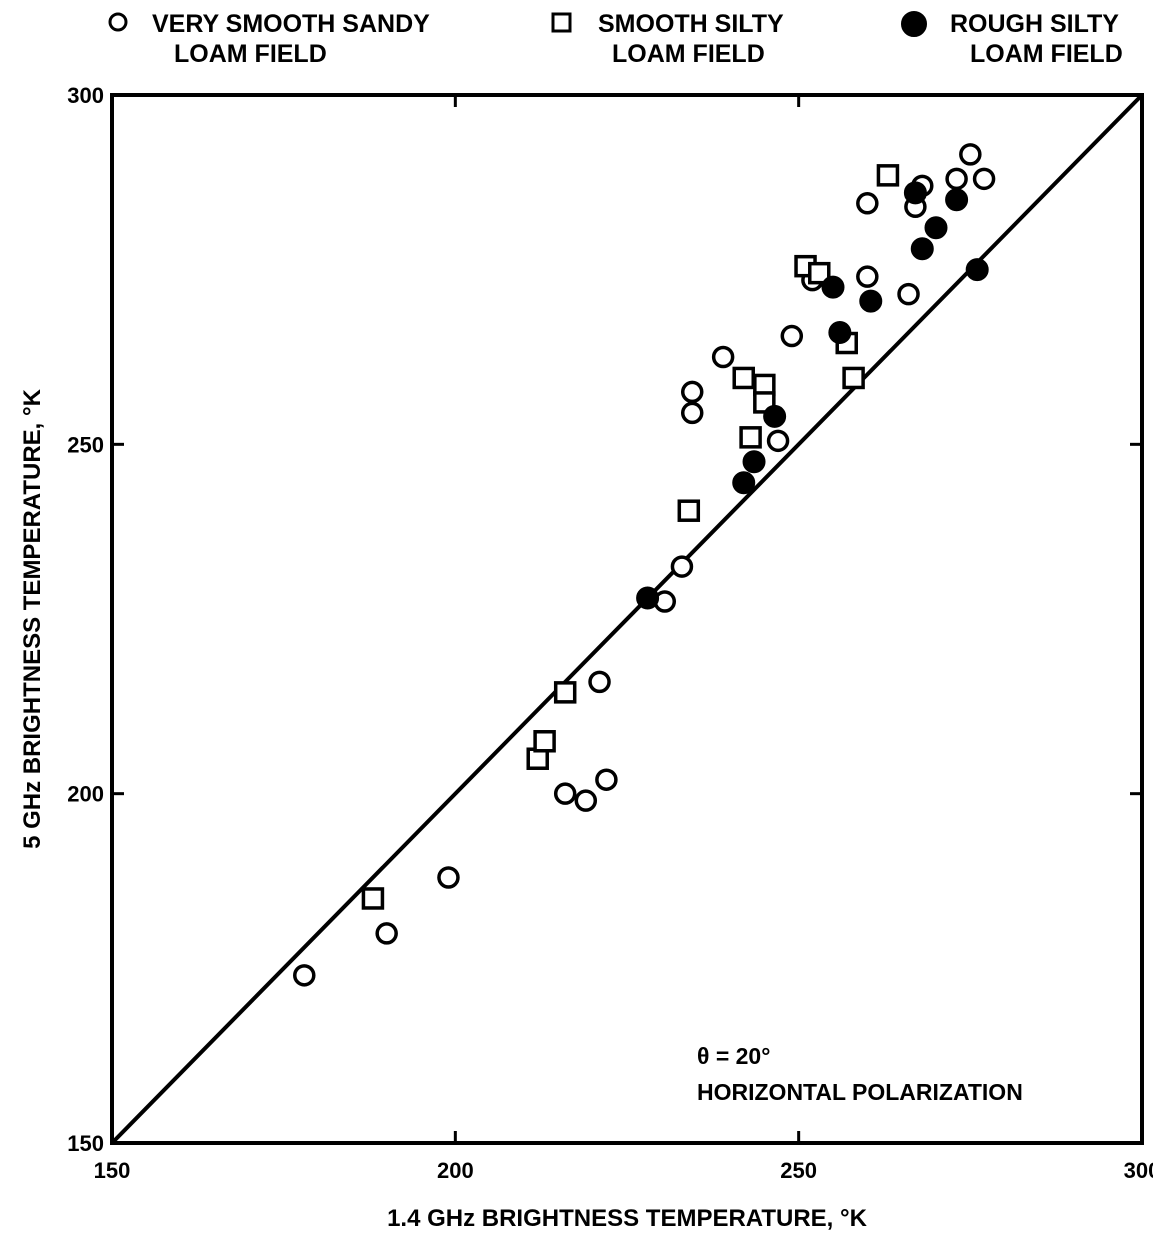  I want to click on y-axis-title: 5 GHz BRIGHTNESS TEMPERATURE, °K, so click(32, 618).